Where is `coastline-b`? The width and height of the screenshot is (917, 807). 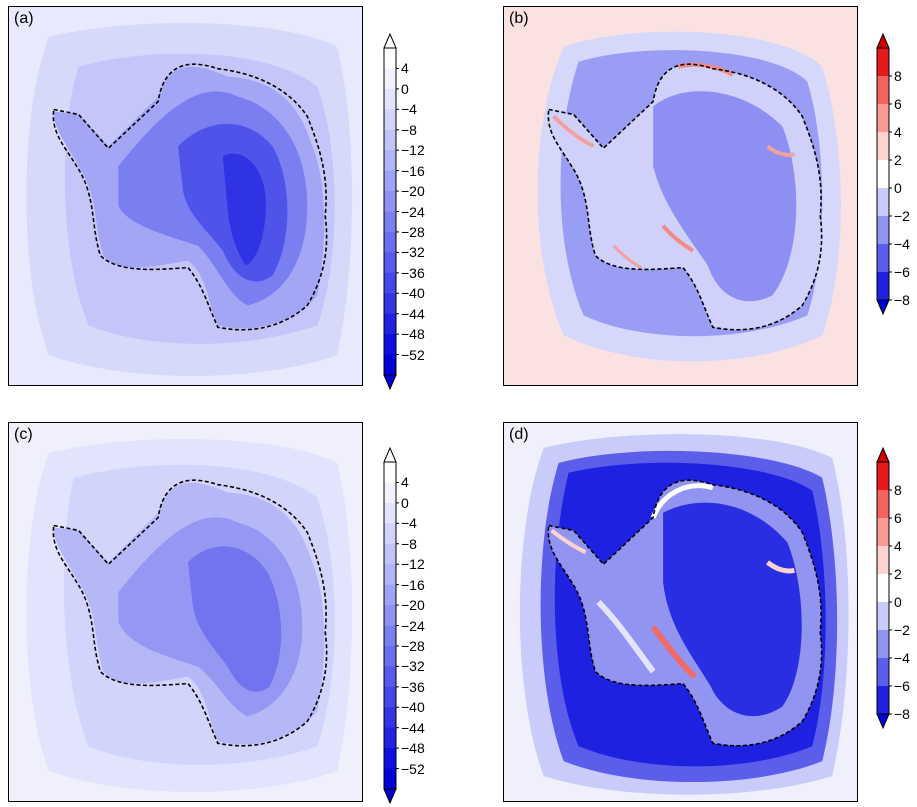 coastline-b is located at coordinates (685, 197).